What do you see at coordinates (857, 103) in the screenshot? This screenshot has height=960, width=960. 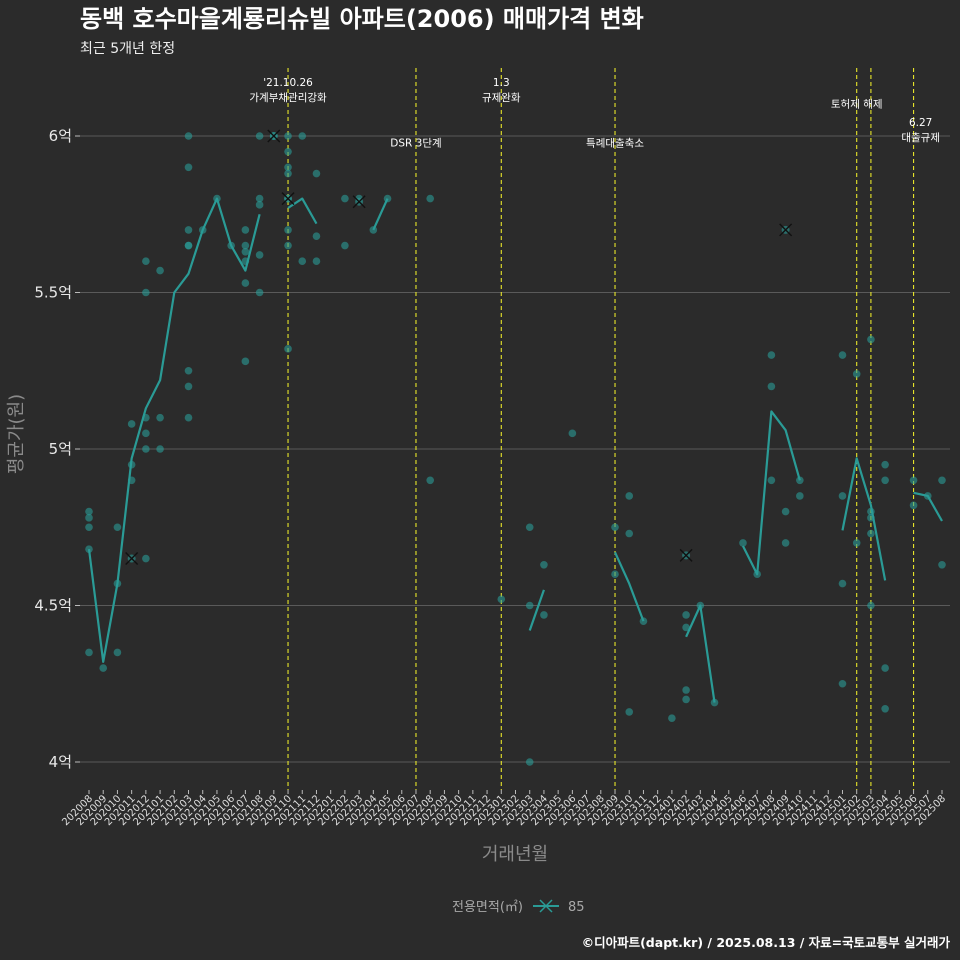 I see `annotation-4-line-0: 토허제 해제` at bounding box center [857, 103].